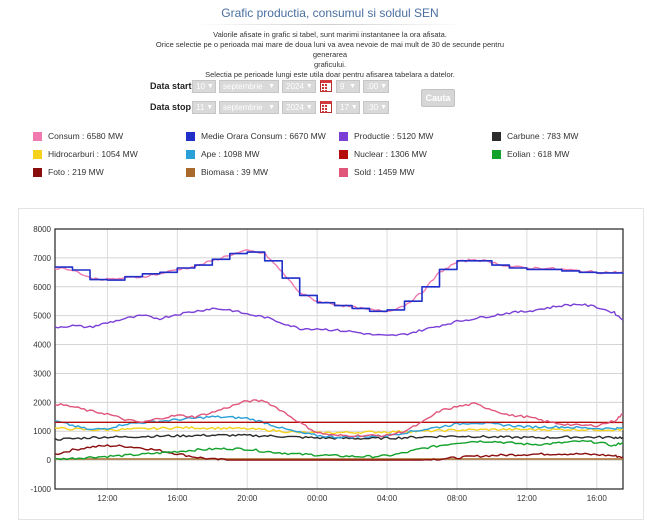 Image resolution: width=660 pixels, height=525 pixels. I want to click on series-line-medie-orara-consum, so click(339, 282).